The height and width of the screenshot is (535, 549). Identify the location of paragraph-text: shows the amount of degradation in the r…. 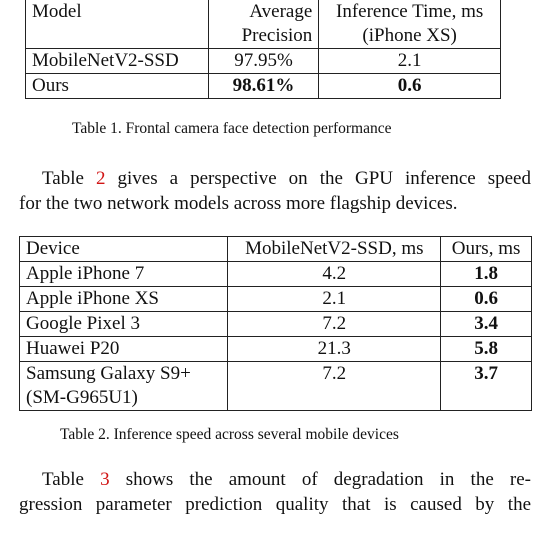
(320, 479).